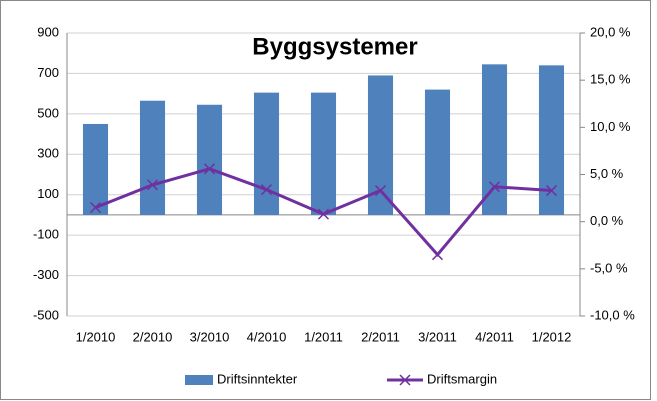  Describe the element at coordinates (405, 380) in the screenshot. I see `legend-marker` at that location.